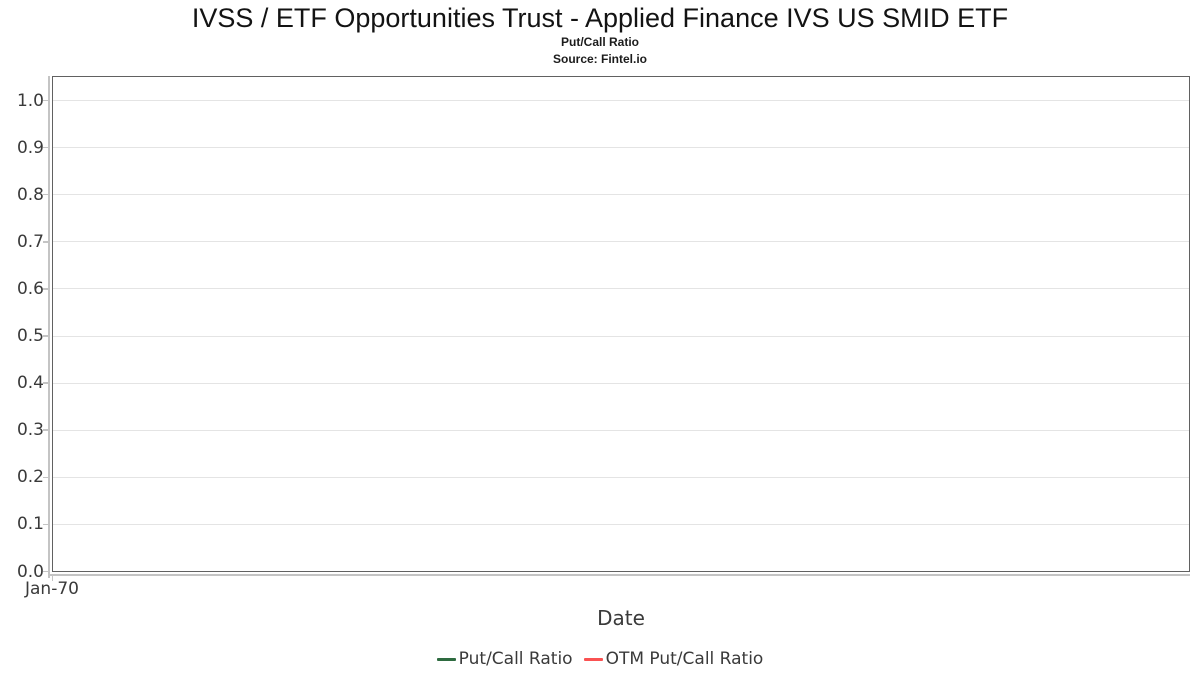 The height and width of the screenshot is (675, 1200). I want to click on legend-label: Put/Call Ratio, so click(515, 659).